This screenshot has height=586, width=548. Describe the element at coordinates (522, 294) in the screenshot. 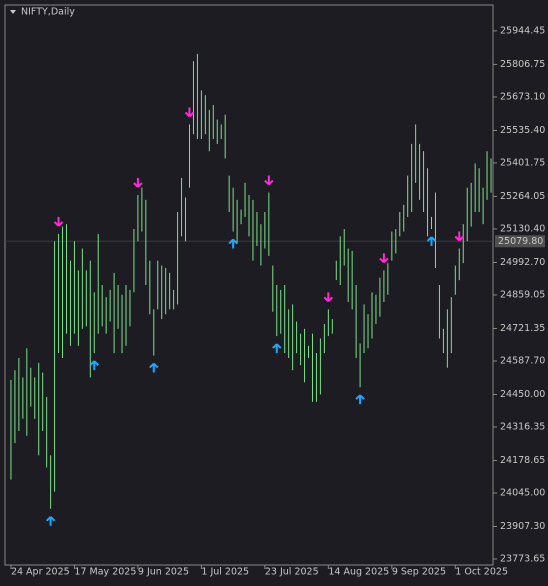

I see `y-tick-label: 24859.05` at that location.